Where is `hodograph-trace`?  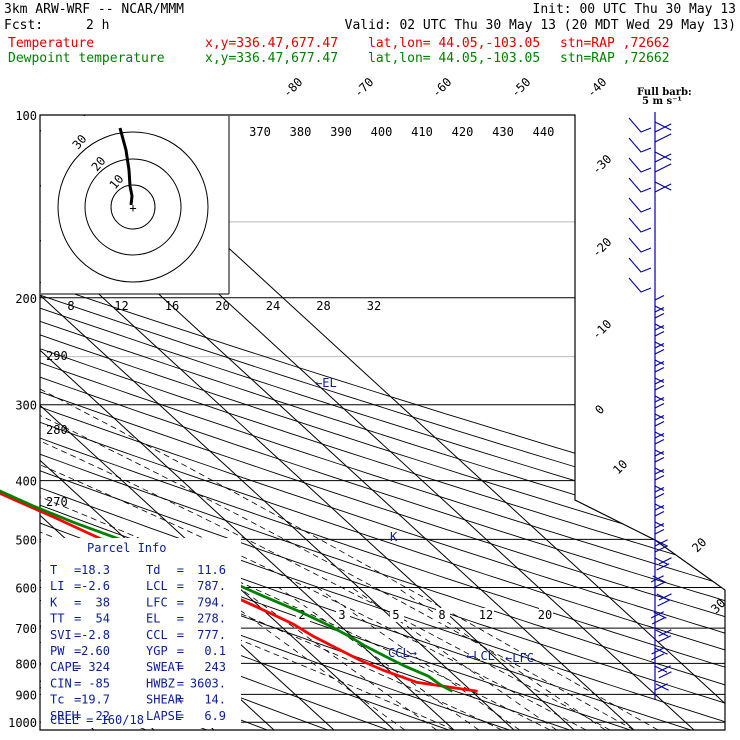
hodograph-trace is located at coordinates (126, 166).